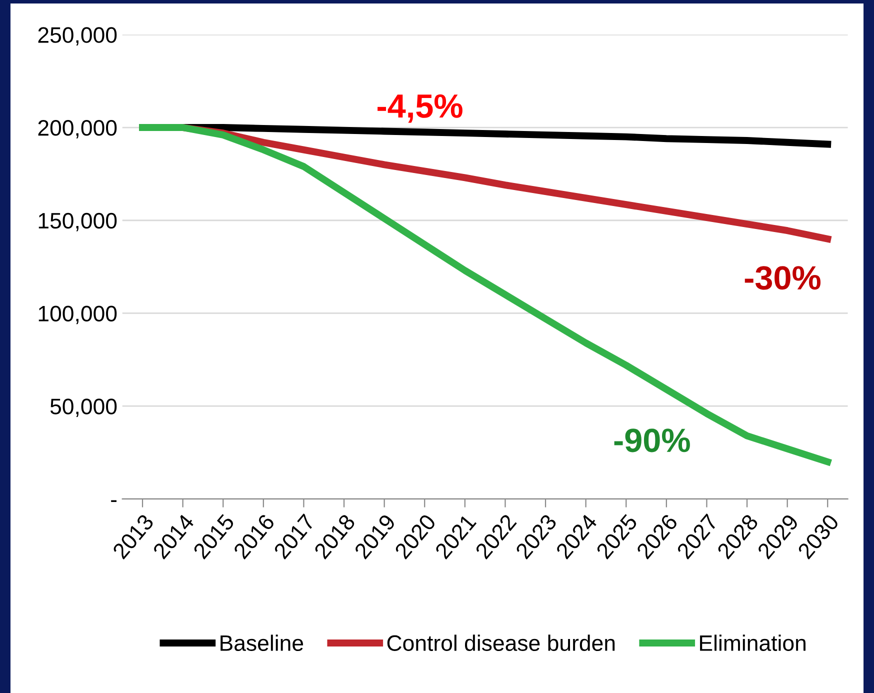  I want to click on y-tick-label: 50,000, so click(83, 407).